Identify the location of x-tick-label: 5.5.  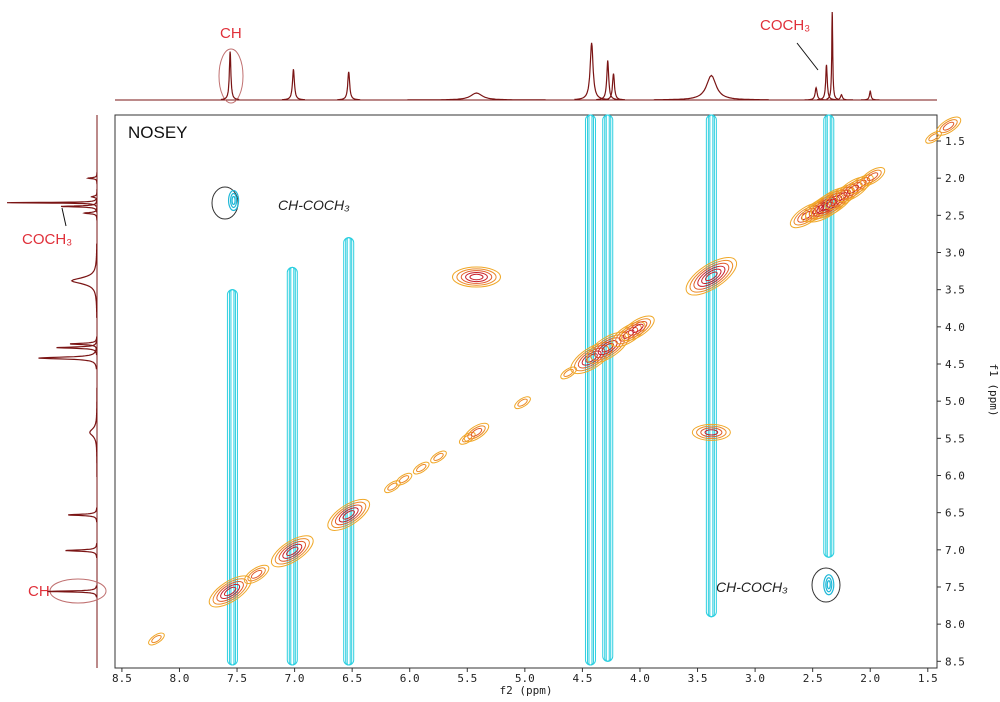
(467, 678).